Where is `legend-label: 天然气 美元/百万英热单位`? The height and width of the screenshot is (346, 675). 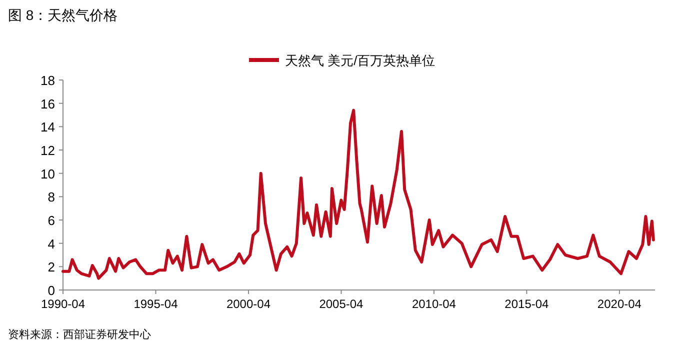 legend-label: 天然气 美元/百万英热单位 is located at coordinates (360, 60).